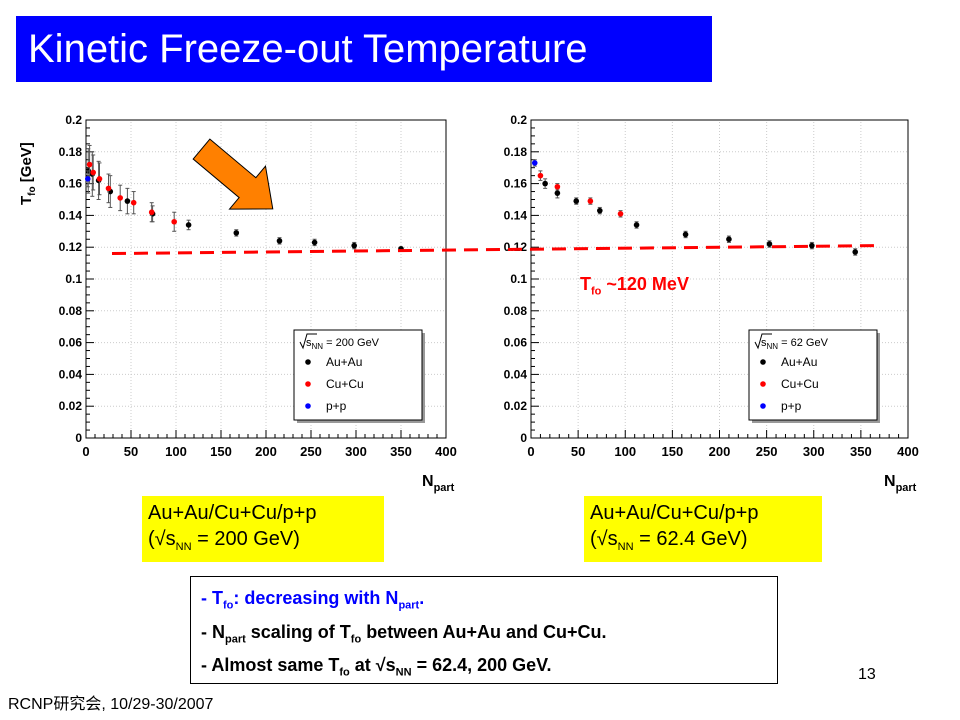 The image size is (960, 720). Describe the element at coordinates (364, 49) in the screenshot. I see `slide-title: Kinetic Freeze-out Temperature` at that location.